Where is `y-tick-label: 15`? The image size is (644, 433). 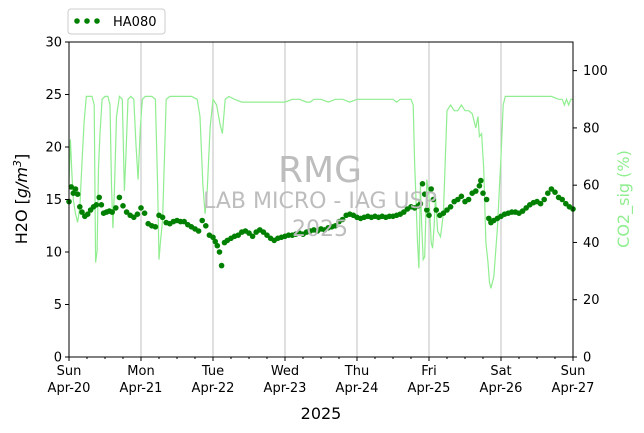
y-tick-label: 15 is located at coordinates (53, 200).